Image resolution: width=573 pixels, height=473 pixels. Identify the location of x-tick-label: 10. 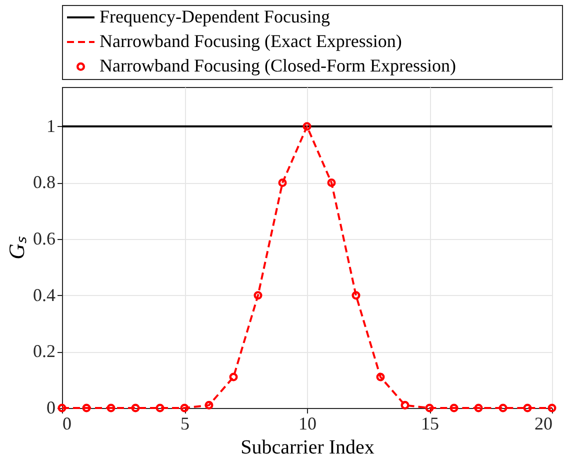
(307, 424).